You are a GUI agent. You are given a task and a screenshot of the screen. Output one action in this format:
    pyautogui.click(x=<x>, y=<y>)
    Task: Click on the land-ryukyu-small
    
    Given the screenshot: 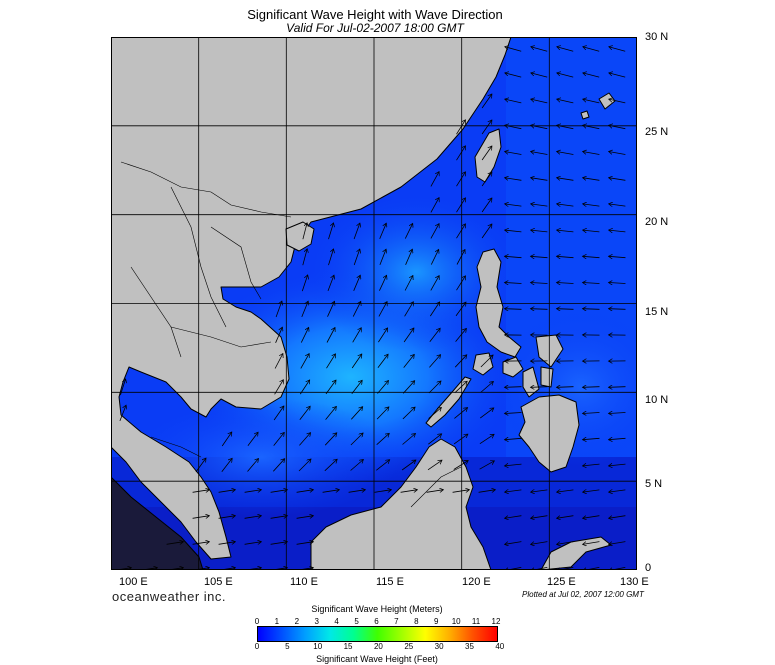 What is the action you would take?
    pyautogui.click(x=585, y=115)
    